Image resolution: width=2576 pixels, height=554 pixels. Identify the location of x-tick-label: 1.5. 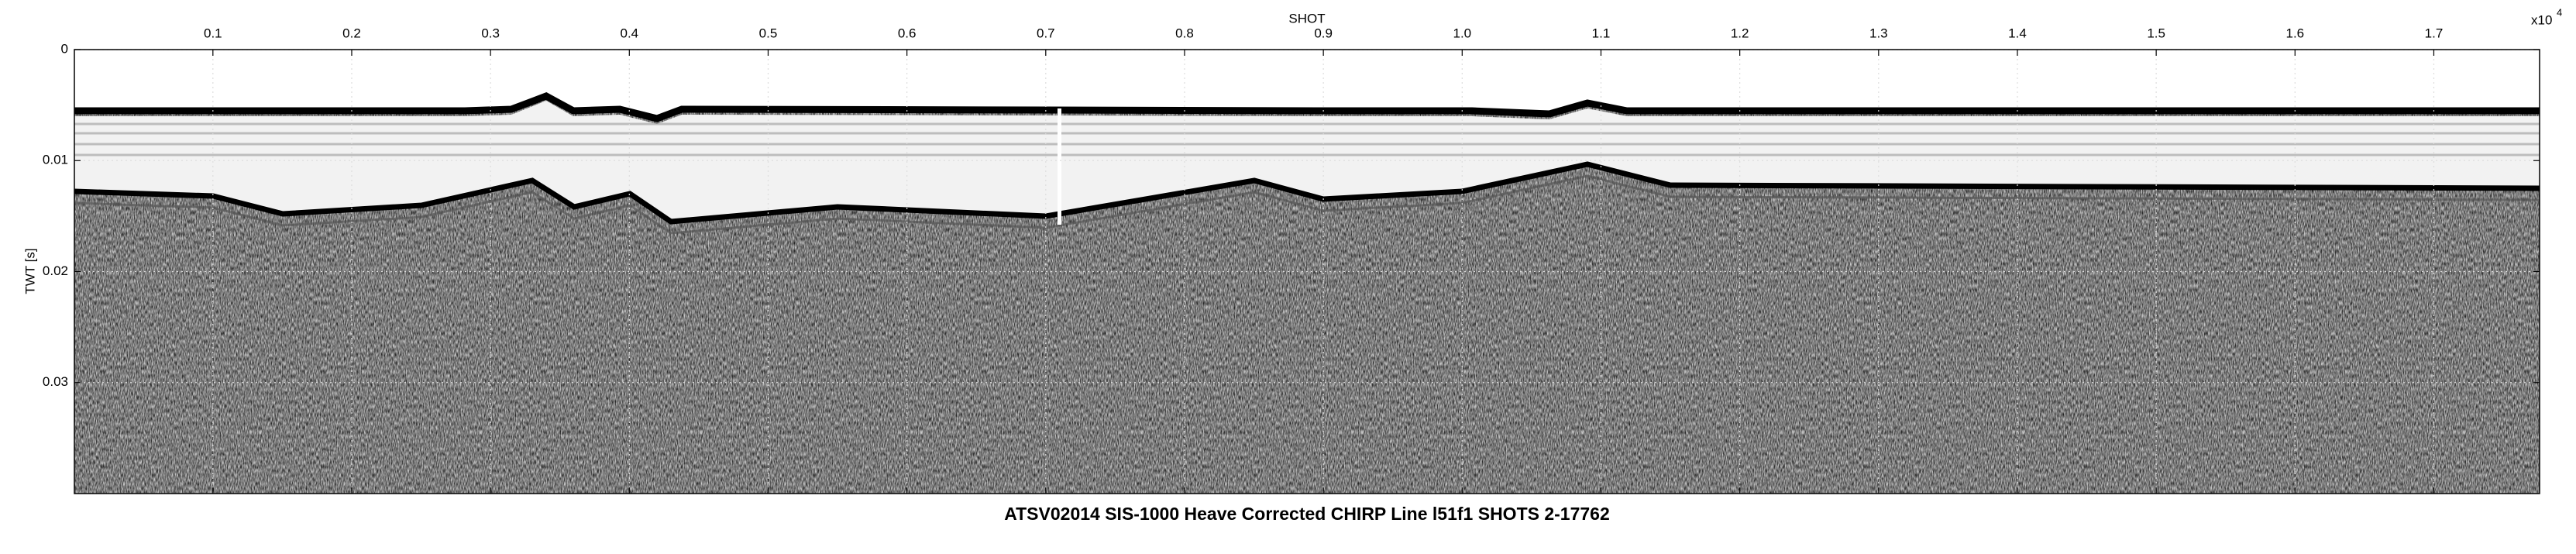
(2156, 33).